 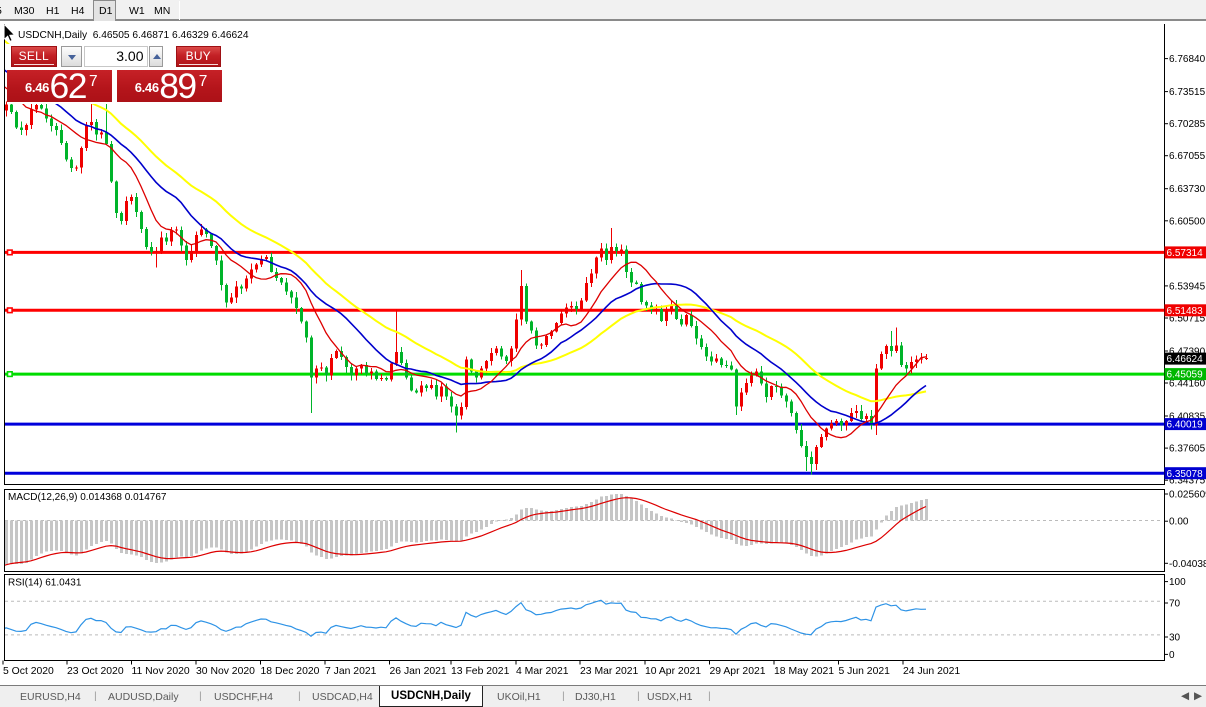 What do you see at coordinates (1187, 319) in the screenshot?
I see `svg-text: 6.50715` at bounding box center [1187, 319].